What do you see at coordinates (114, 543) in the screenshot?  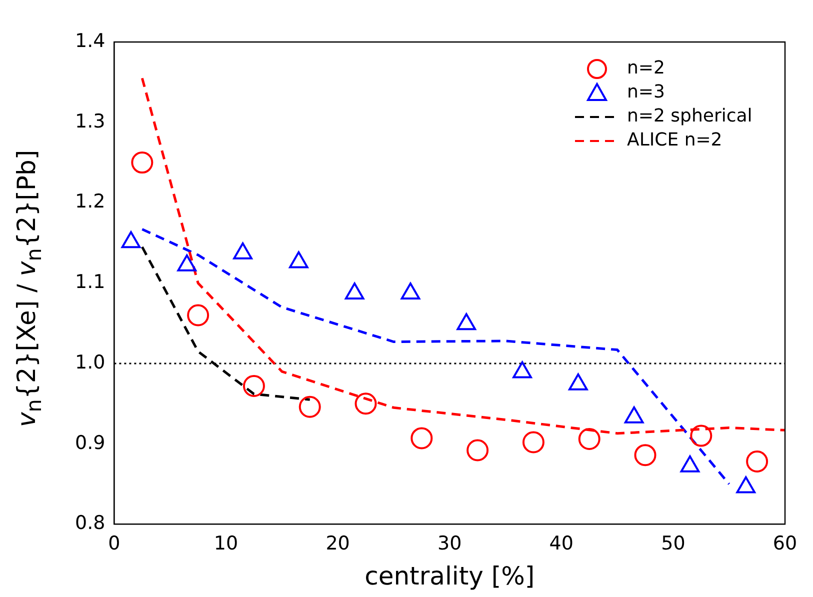 I see `x-tick-label: 0` at bounding box center [114, 543].